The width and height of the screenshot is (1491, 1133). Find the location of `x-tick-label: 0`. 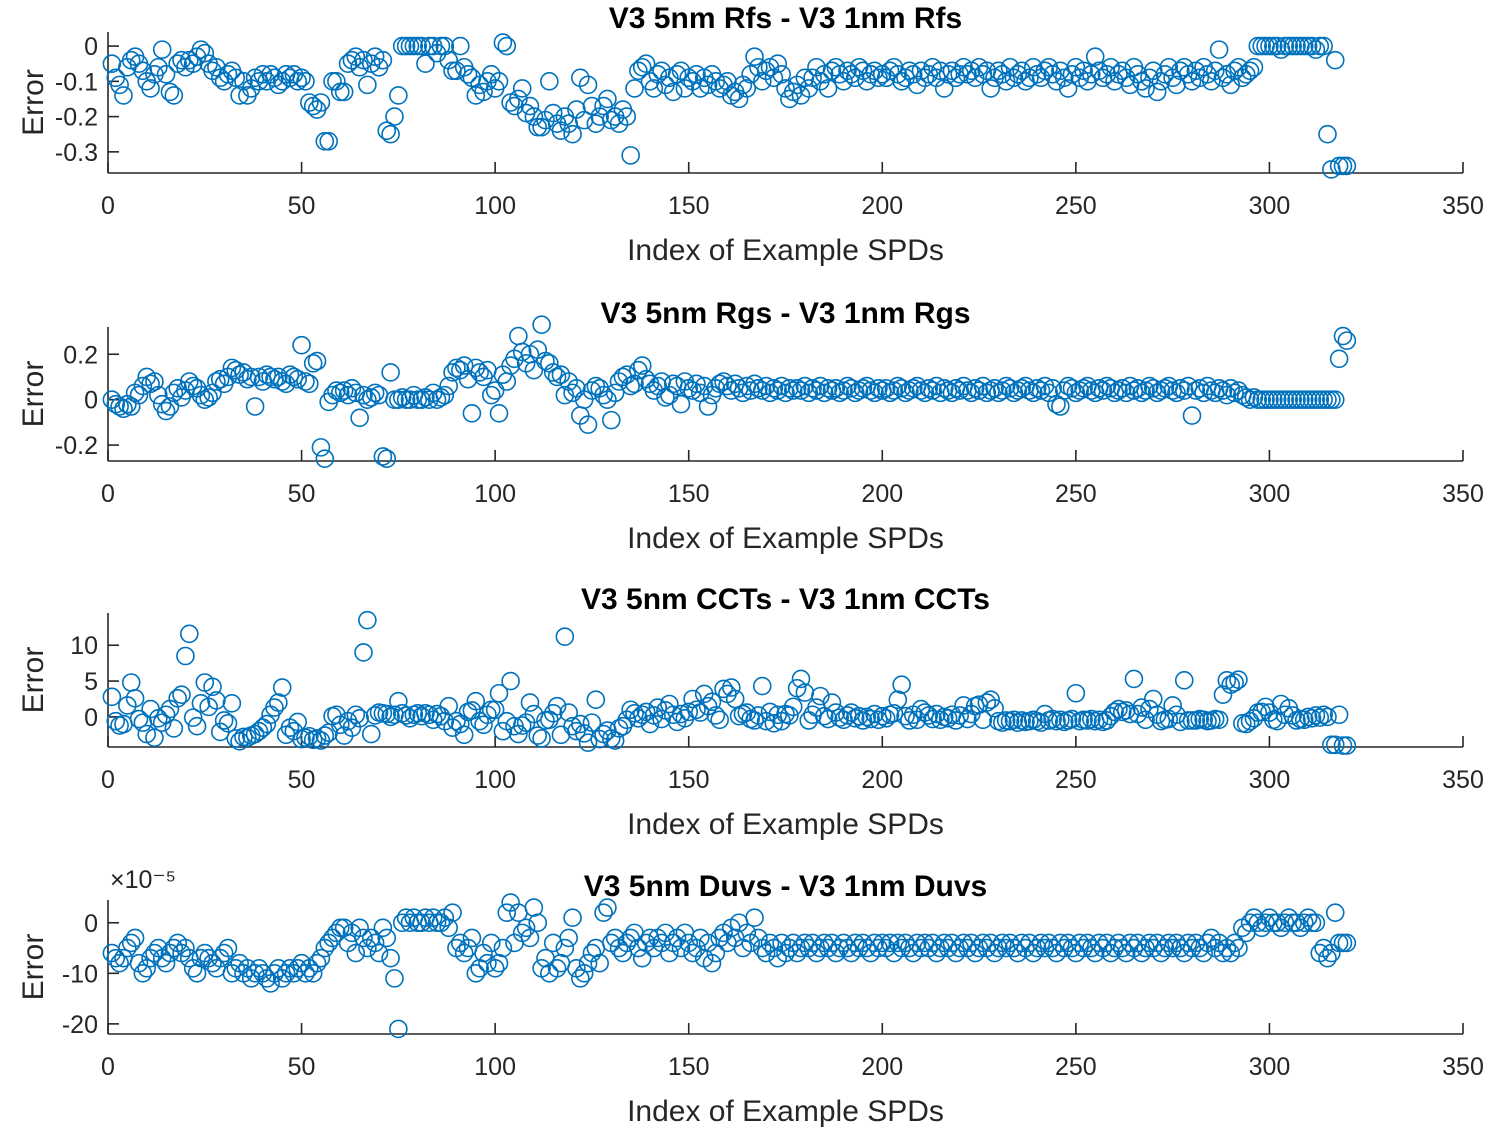

x-tick-label: 0 is located at coordinates (108, 494).